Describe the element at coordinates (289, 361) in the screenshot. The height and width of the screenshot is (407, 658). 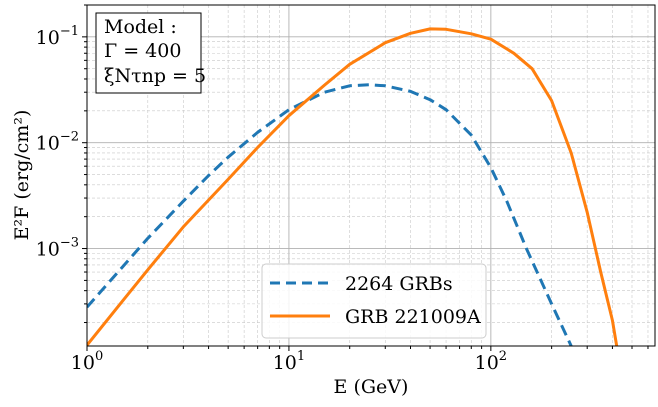
I see `x-tick-label-1: 10¹` at that location.